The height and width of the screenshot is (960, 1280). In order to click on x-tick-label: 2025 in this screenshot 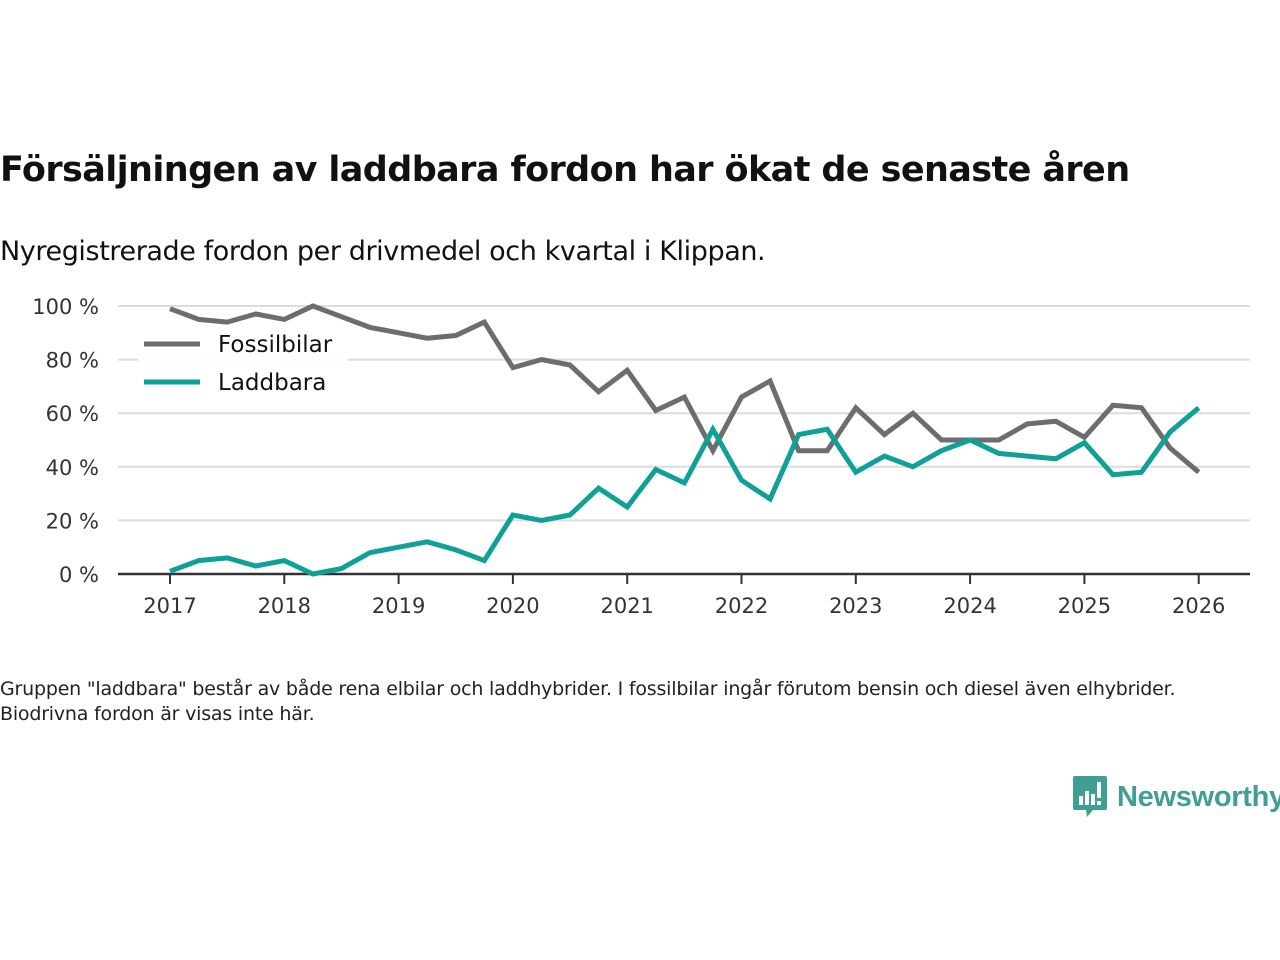, I will do `click(1084, 606)`.